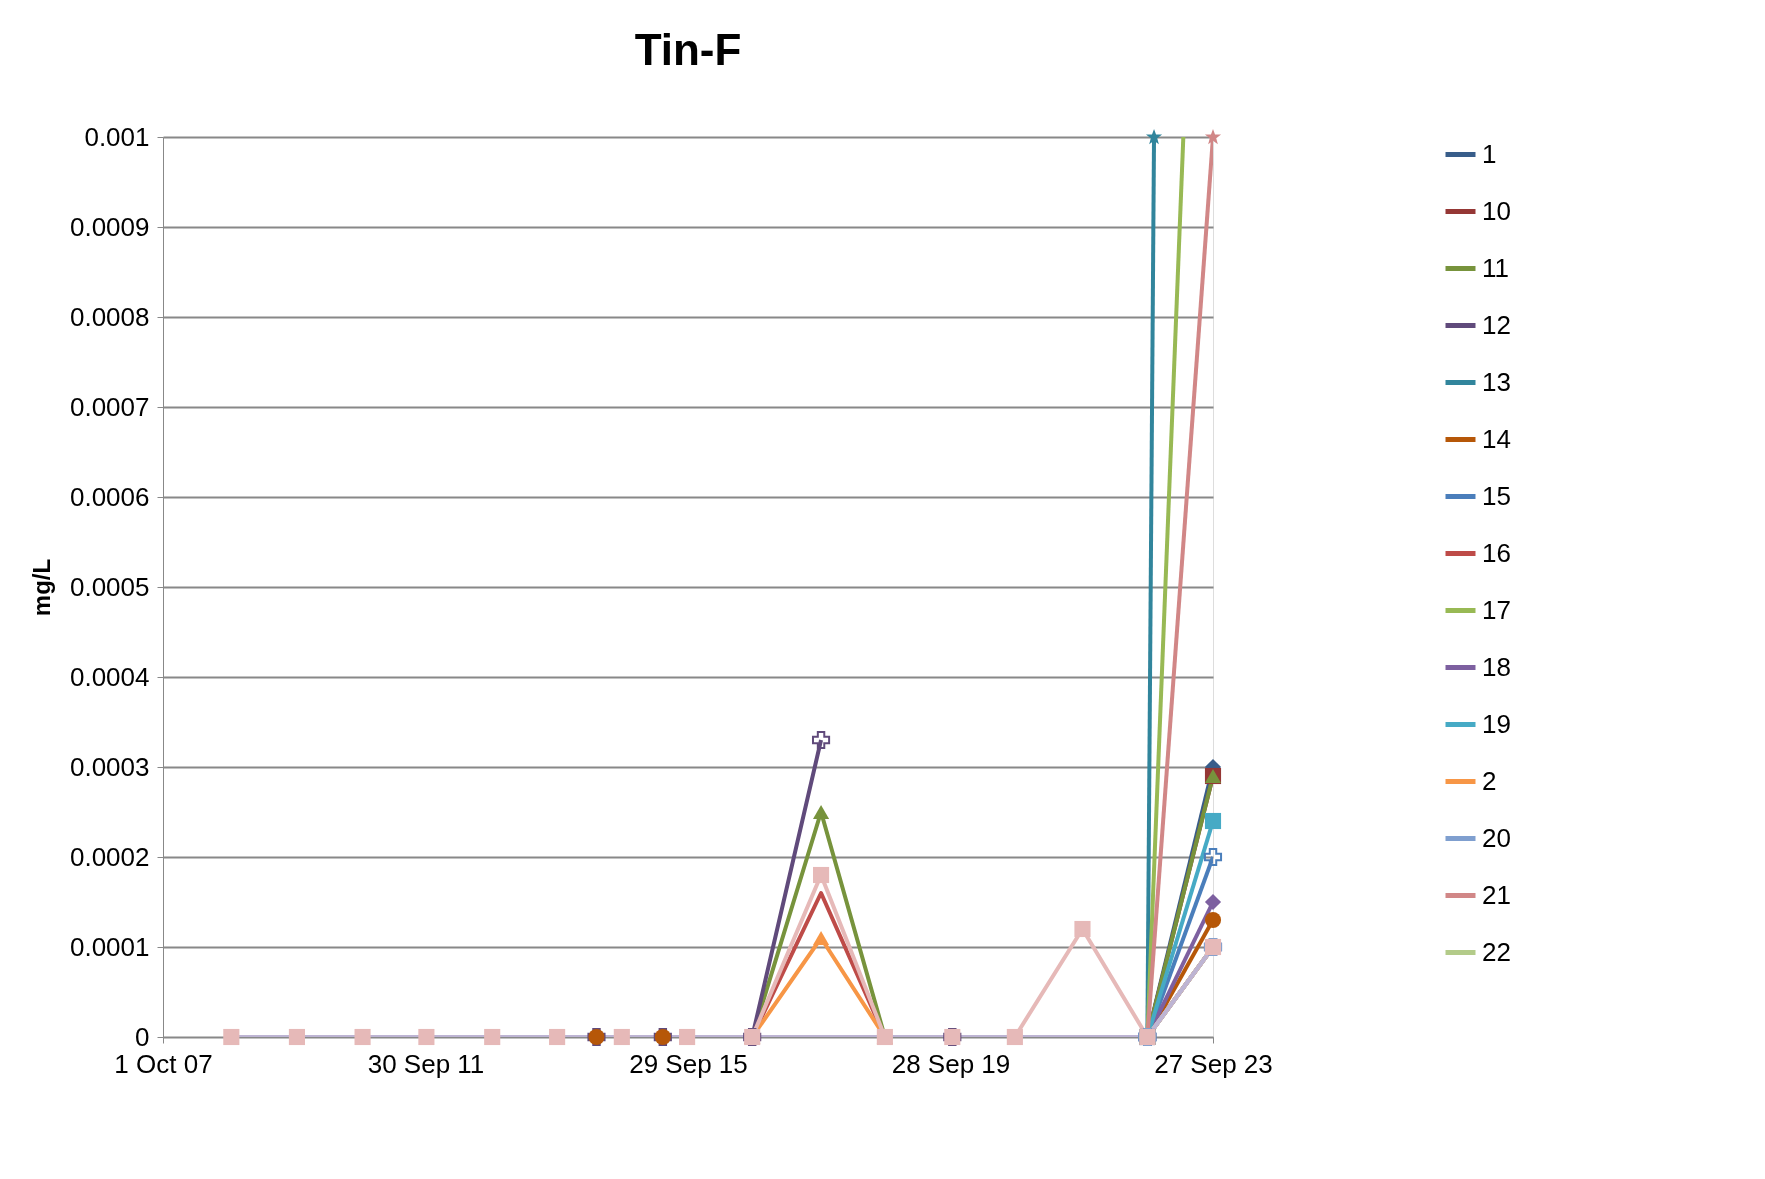  What do you see at coordinates (41, 587) in the screenshot?
I see `y-axis-title: mg/L` at bounding box center [41, 587].